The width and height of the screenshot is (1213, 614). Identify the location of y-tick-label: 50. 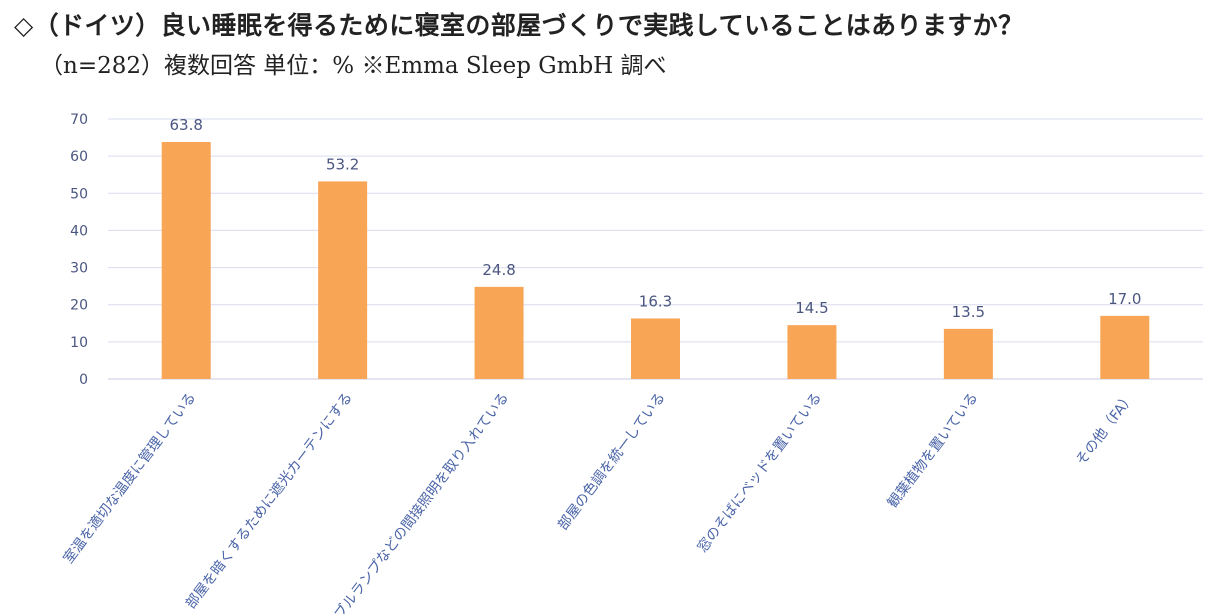
(79, 194).